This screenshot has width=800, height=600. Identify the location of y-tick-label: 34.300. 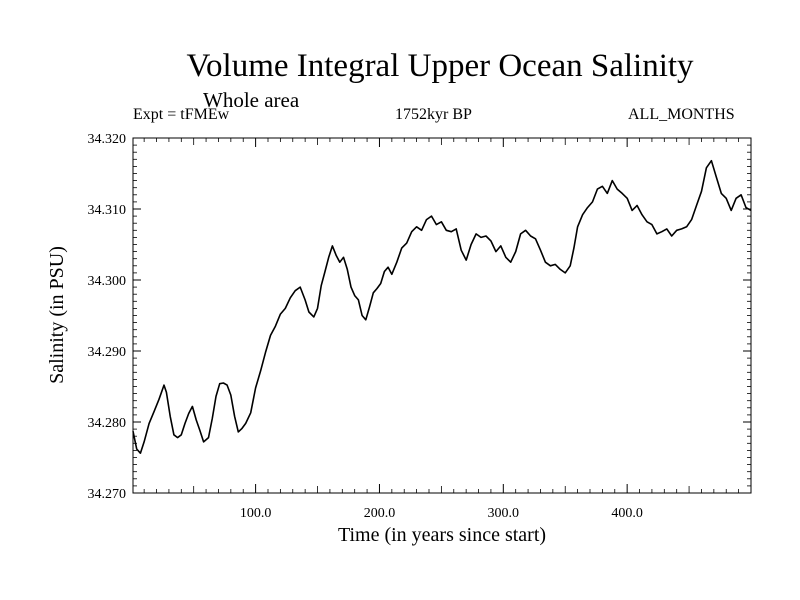
(107, 281).